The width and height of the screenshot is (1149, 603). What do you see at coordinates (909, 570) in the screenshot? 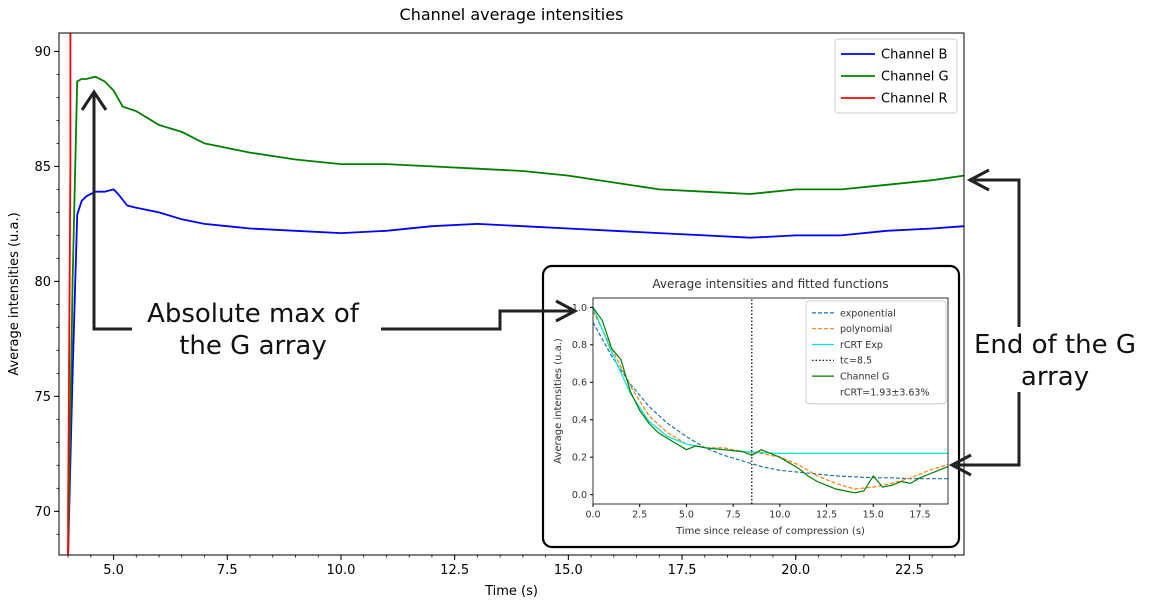
I see `x-tick-label: 22.5` at bounding box center [909, 570].